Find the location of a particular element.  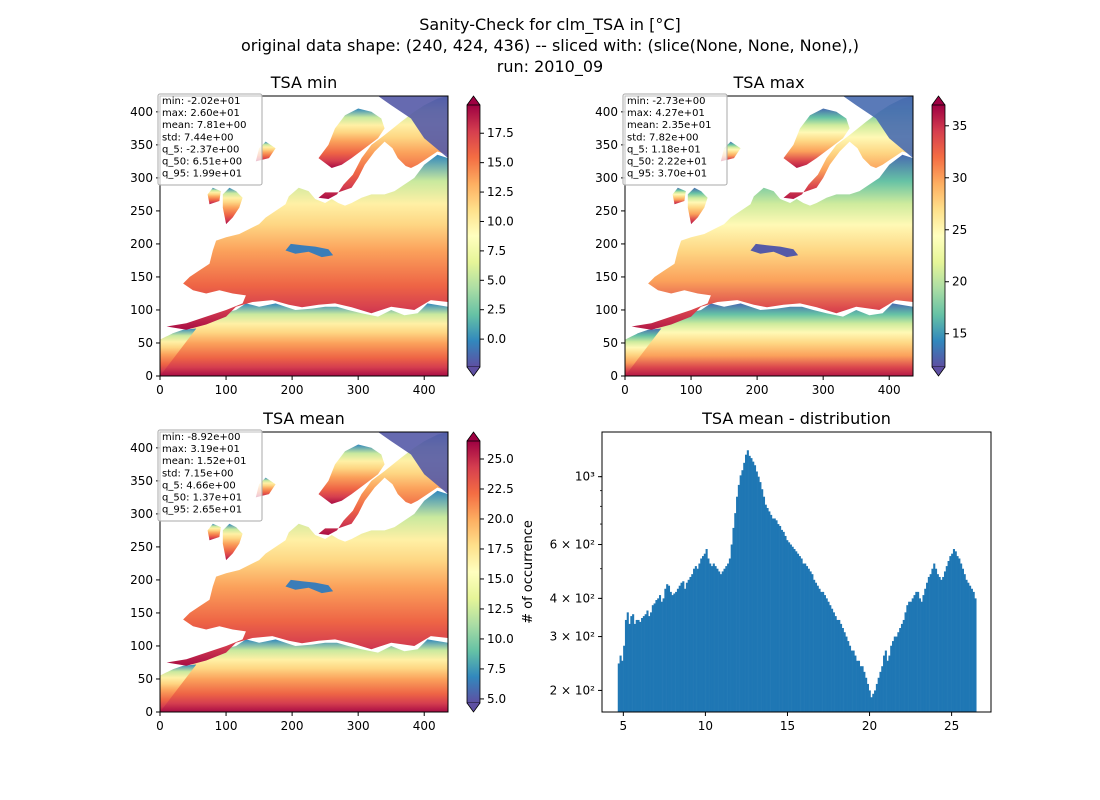

colorbar-tick-label: 12.5 is located at coordinates (500, 192).